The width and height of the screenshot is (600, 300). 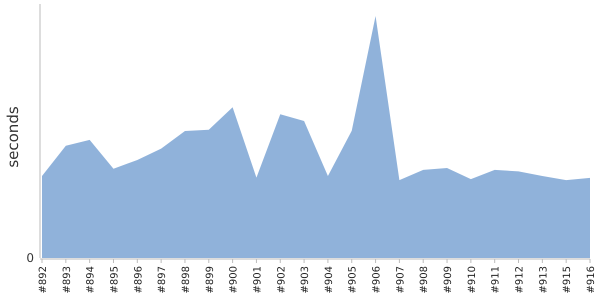 I want to click on x-tick-label: #907, so click(x=400, y=280).